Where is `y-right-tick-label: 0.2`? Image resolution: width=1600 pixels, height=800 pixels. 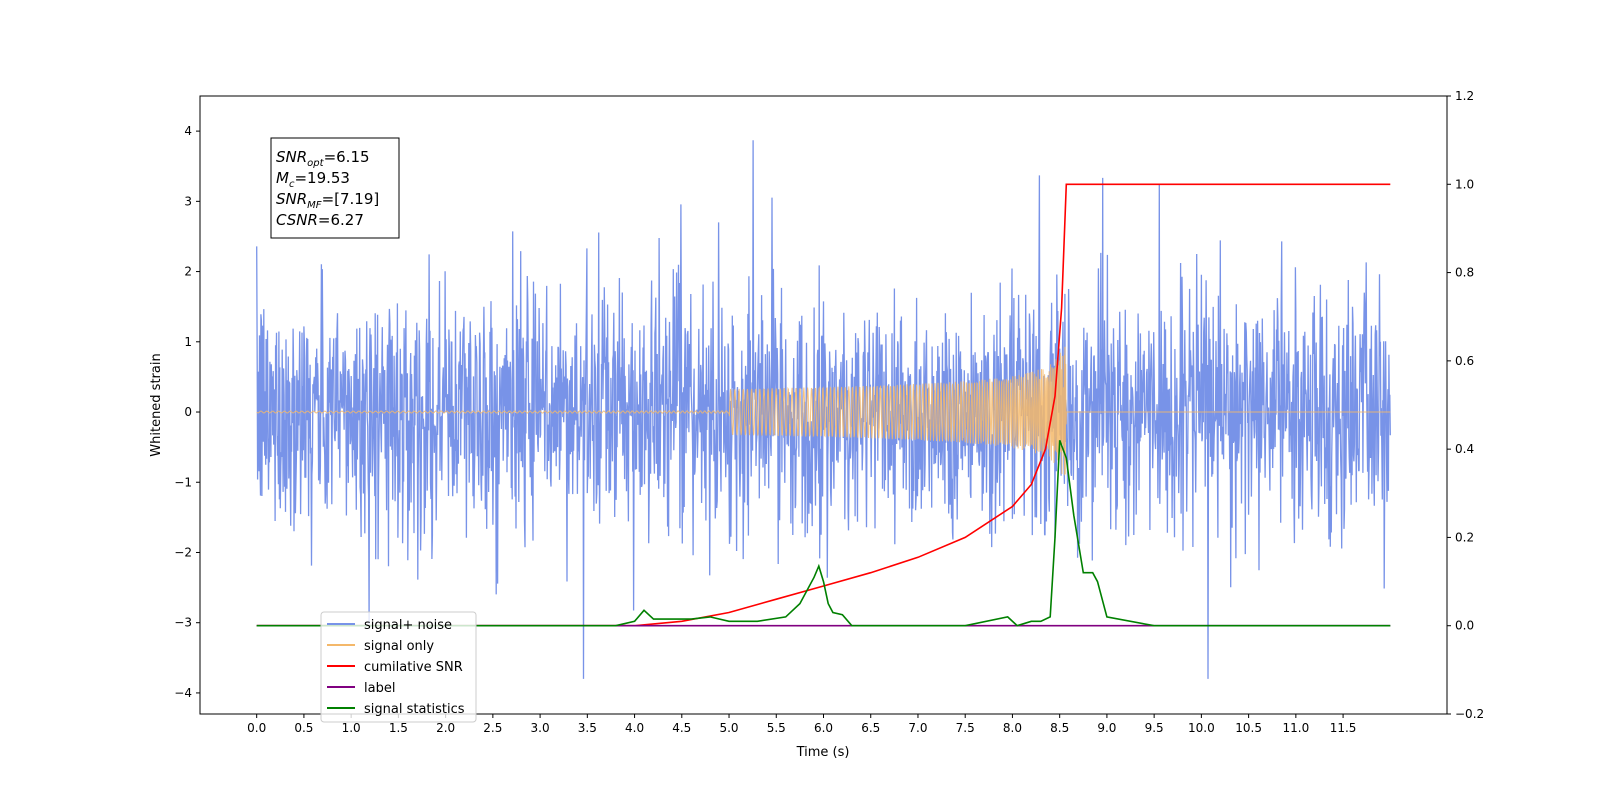
y-right-tick-label: 0.2 is located at coordinates (1464, 537).